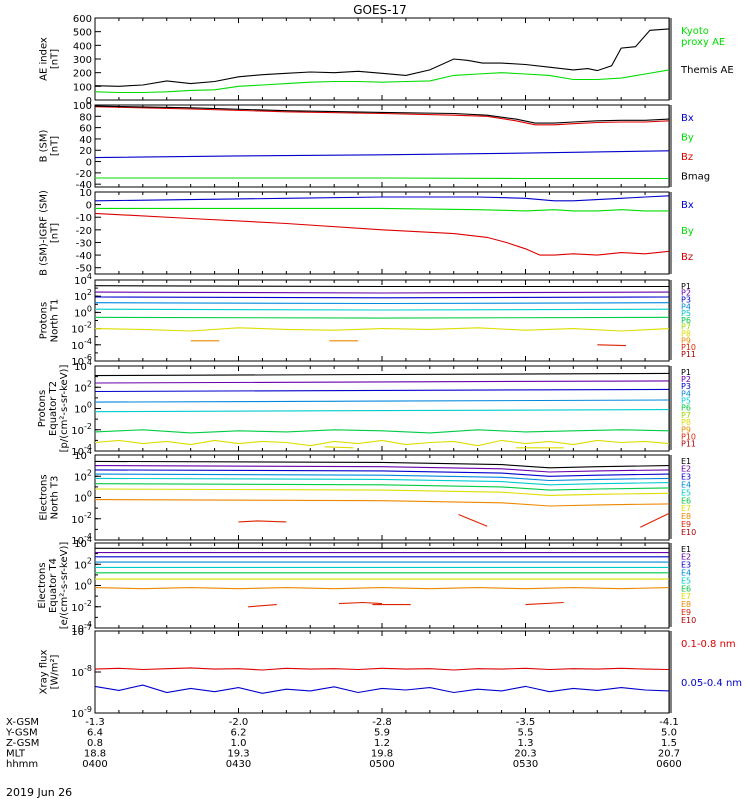 This screenshot has height=800, width=750. What do you see at coordinates (382, 178) in the screenshot?
I see `series-by` at bounding box center [382, 178].